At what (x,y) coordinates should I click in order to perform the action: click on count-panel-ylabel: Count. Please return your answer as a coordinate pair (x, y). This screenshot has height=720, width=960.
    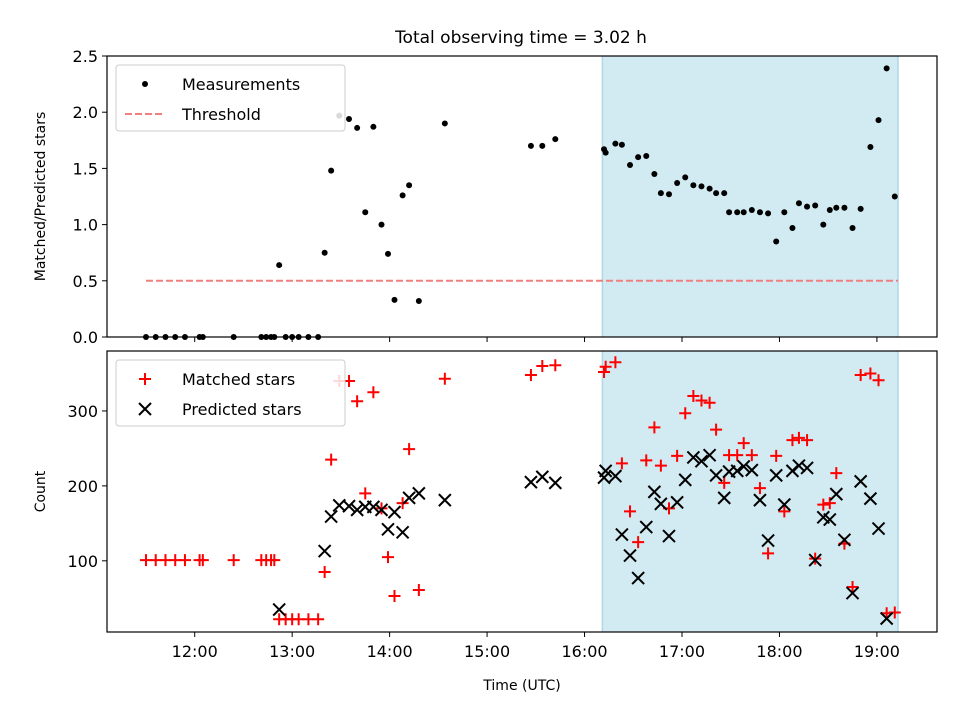
    Looking at the image, I should click on (41, 491).